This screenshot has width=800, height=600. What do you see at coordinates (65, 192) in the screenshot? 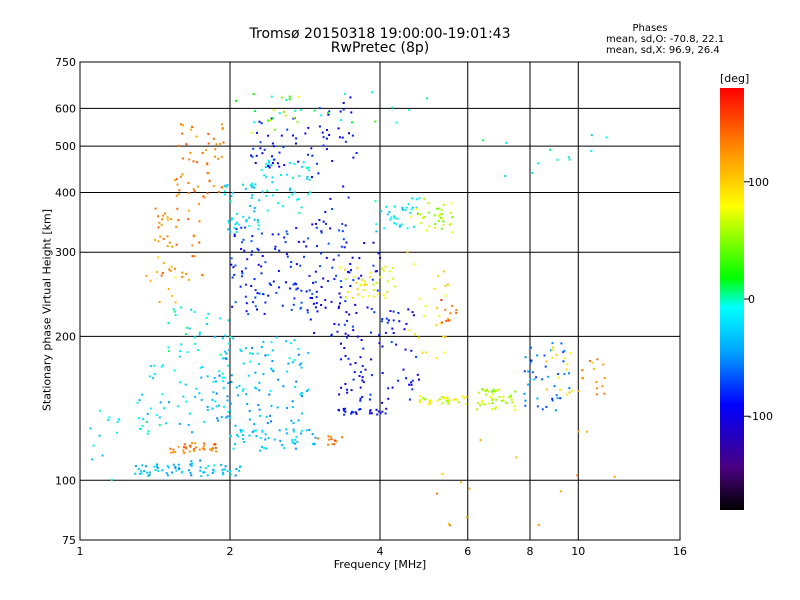
I see `y-tick-label: 400` at bounding box center [65, 192].